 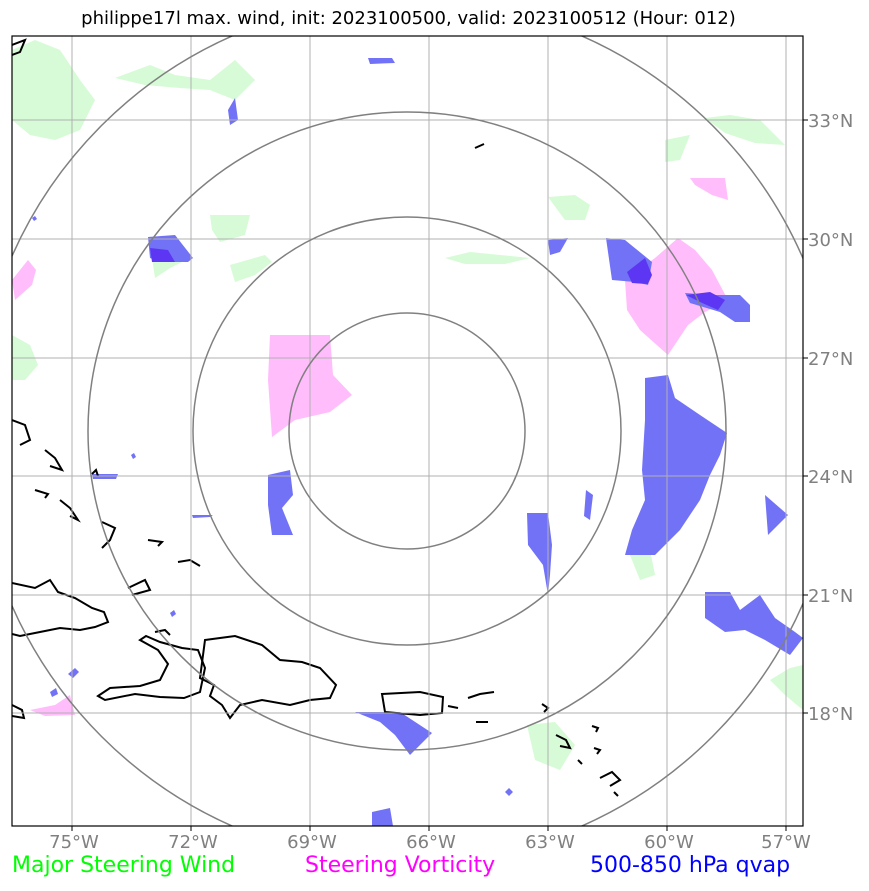 I want to click on lon-label: 63°W, so click(x=550, y=842).